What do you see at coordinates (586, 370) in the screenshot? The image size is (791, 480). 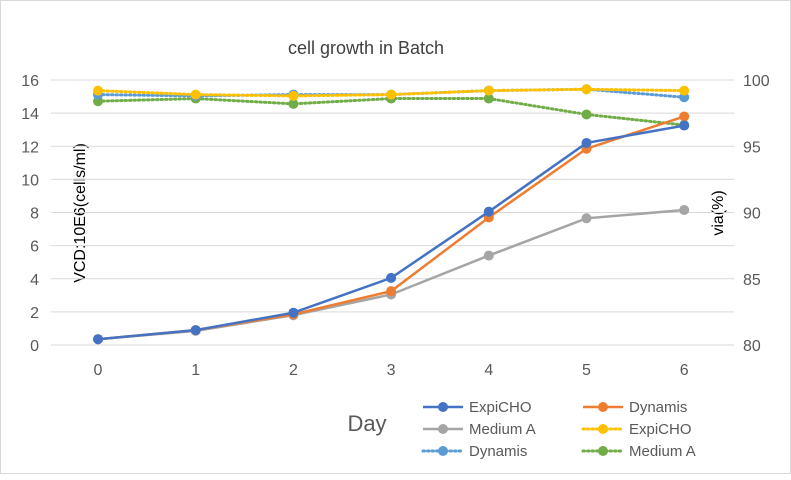 I see `x-tick-label: 5` at bounding box center [586, 370].